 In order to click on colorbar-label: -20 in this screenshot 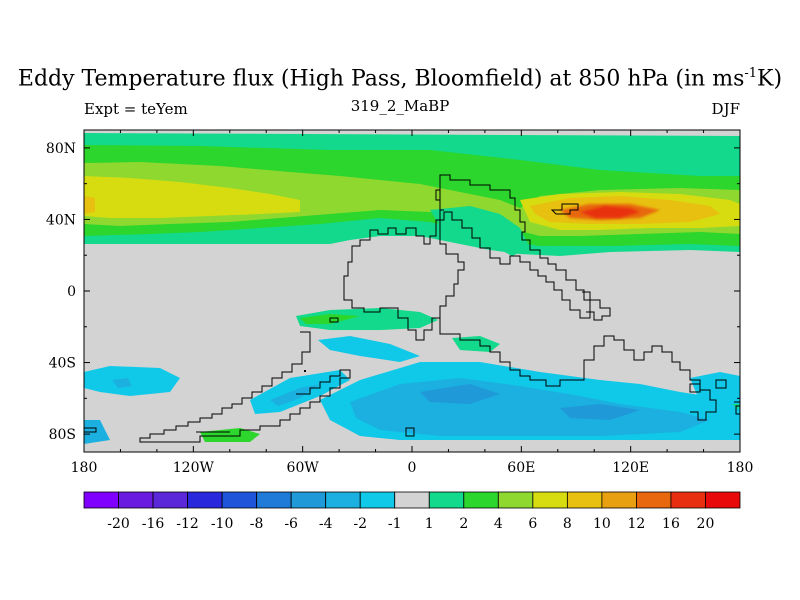, I will do `click(118, 524)`.